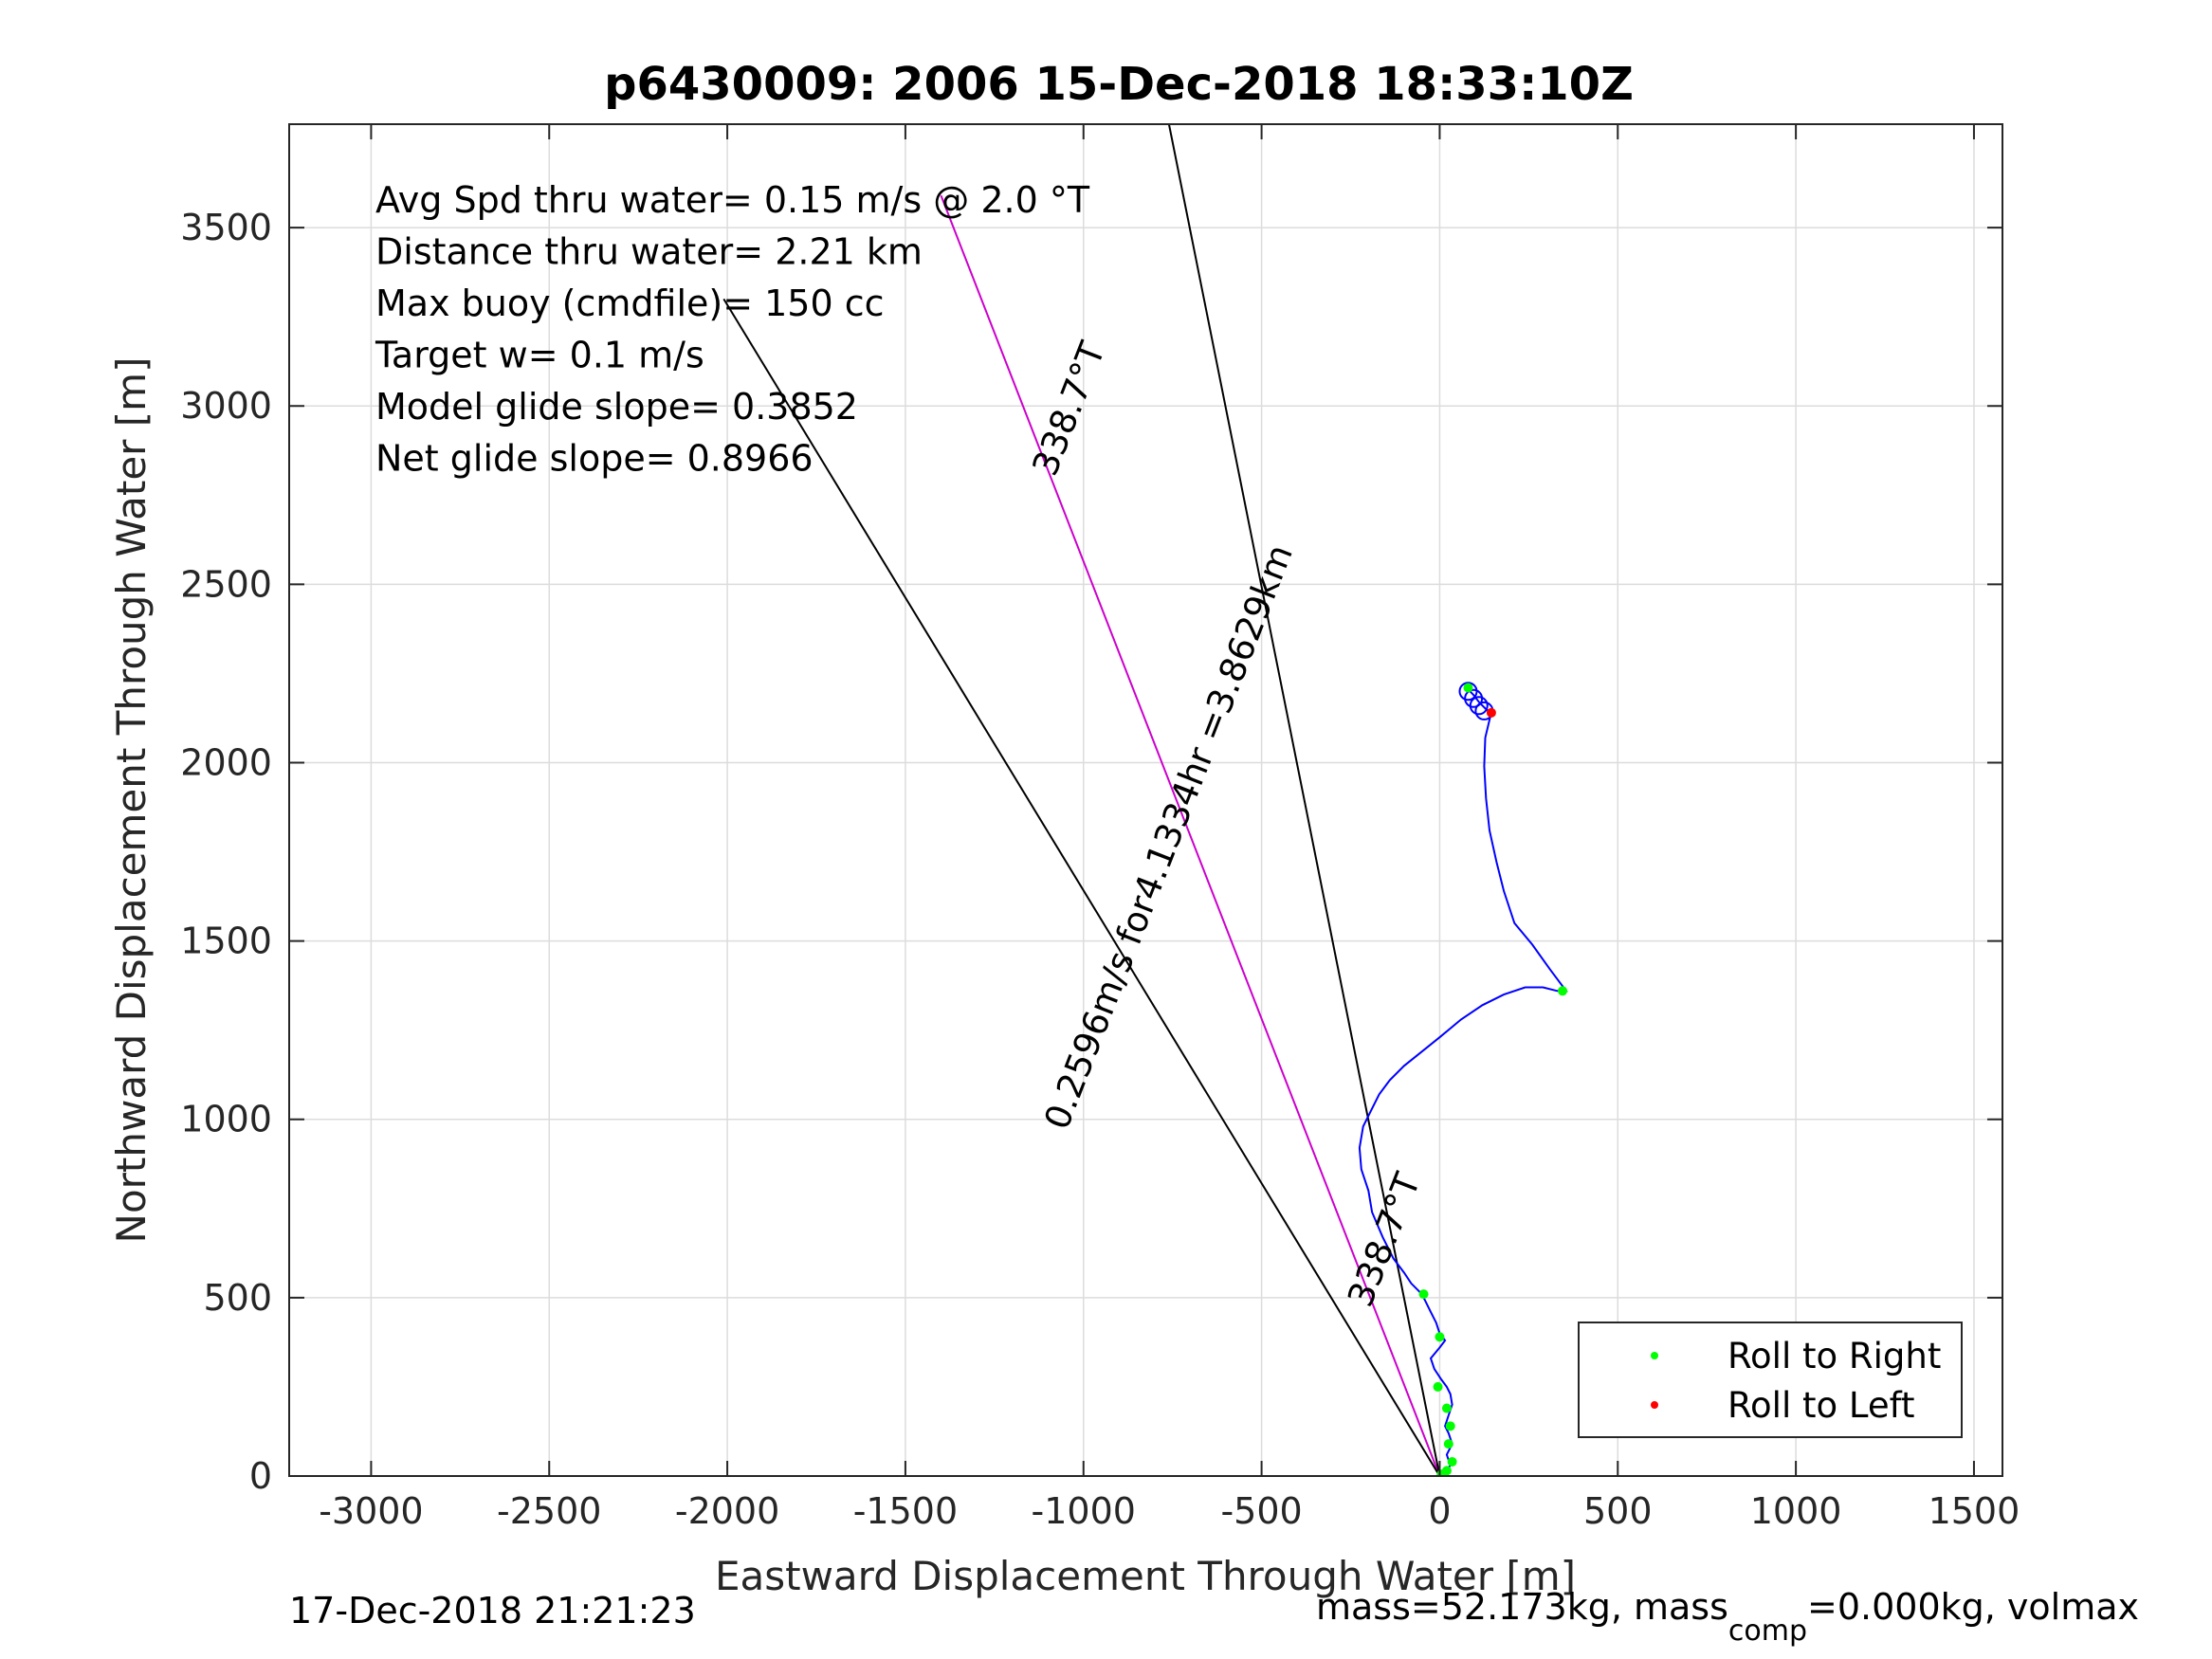 This screenshot has width=2212, height=1659. Describe the element at coordinates (616, 407) in the screenshot. I see `info-line: Model glide slope= 0.3852` at that location.